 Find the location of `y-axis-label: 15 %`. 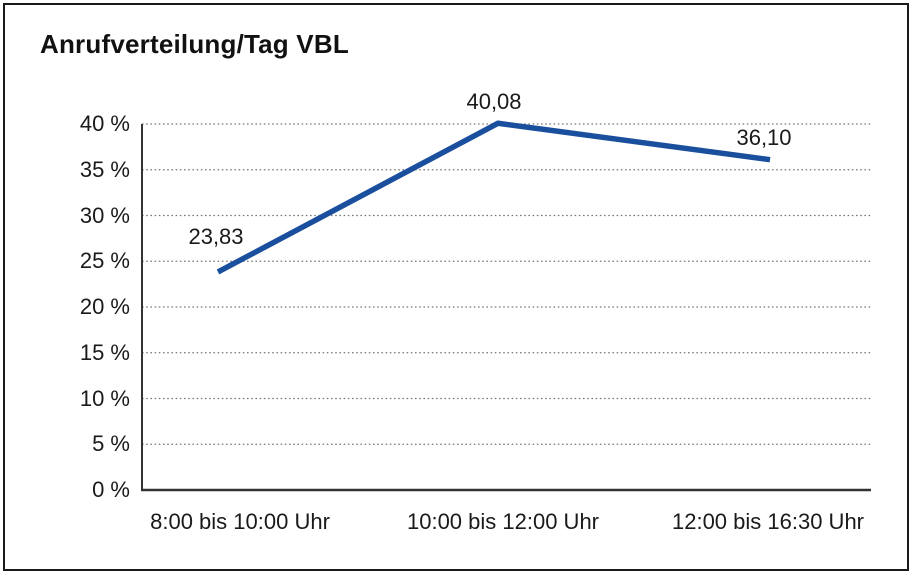

y-axis-label: 15 % is located at coordinates (104, 352).